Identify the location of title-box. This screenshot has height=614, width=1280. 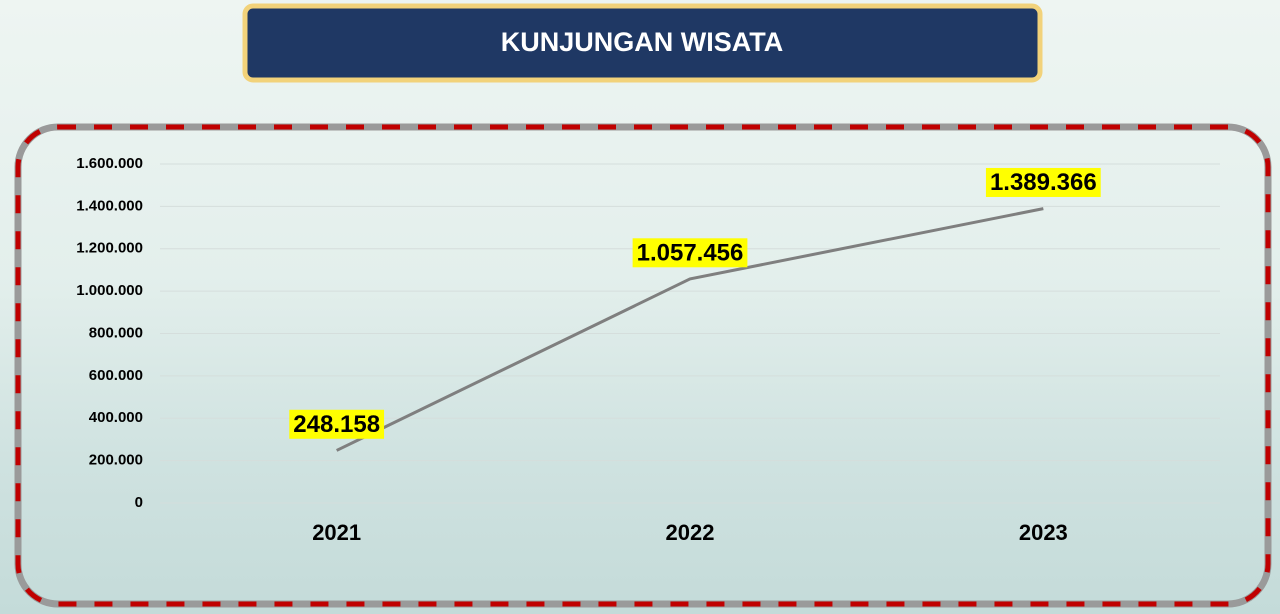
(642, 43).